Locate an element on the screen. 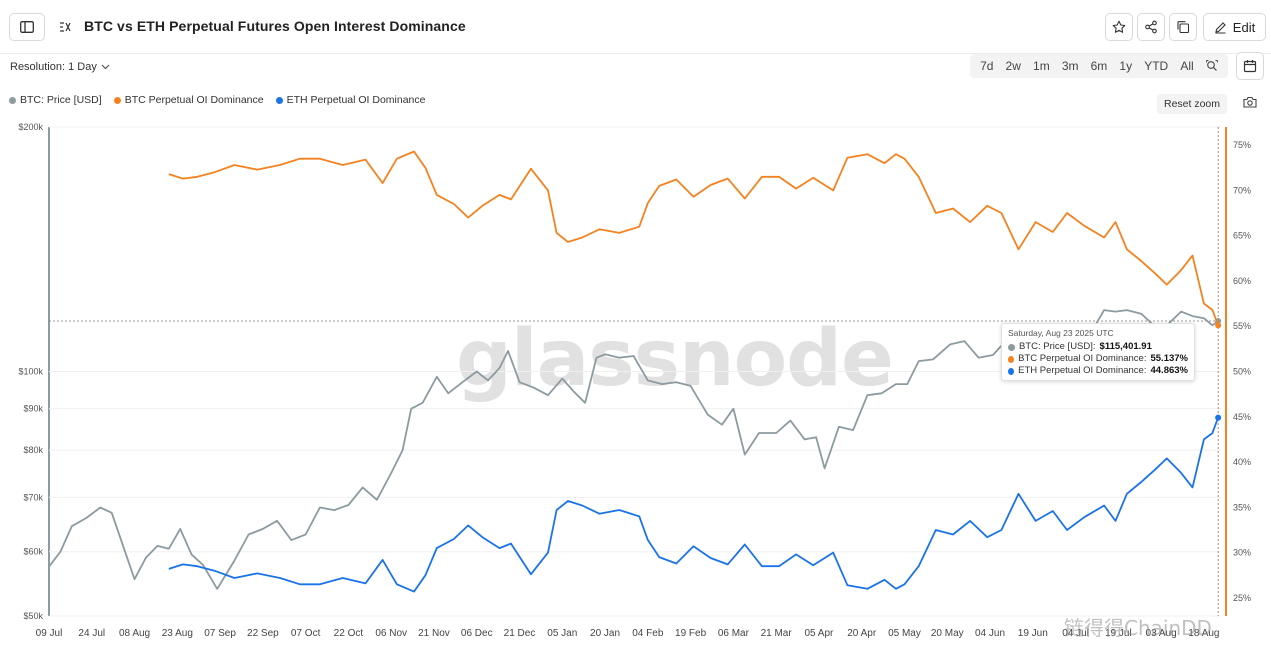 This screenshot has height=652, width=1271. range-1m: 1m is located at coordinates (1041, 66).